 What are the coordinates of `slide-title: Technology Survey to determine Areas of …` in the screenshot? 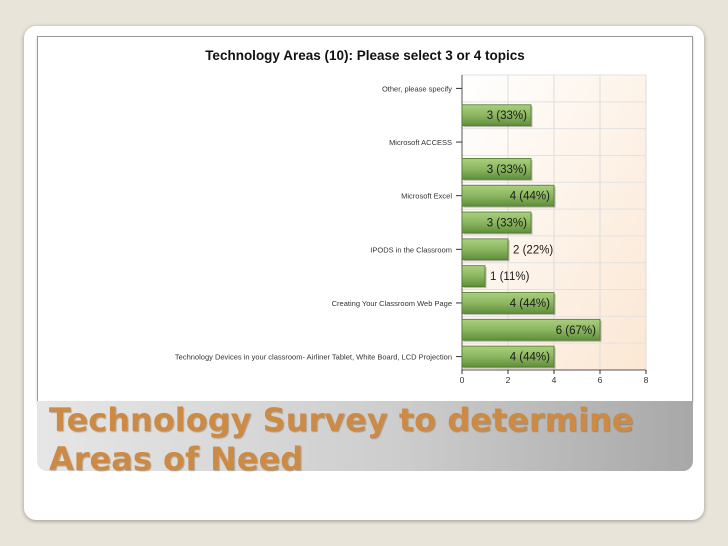 It's located at (341, 439).